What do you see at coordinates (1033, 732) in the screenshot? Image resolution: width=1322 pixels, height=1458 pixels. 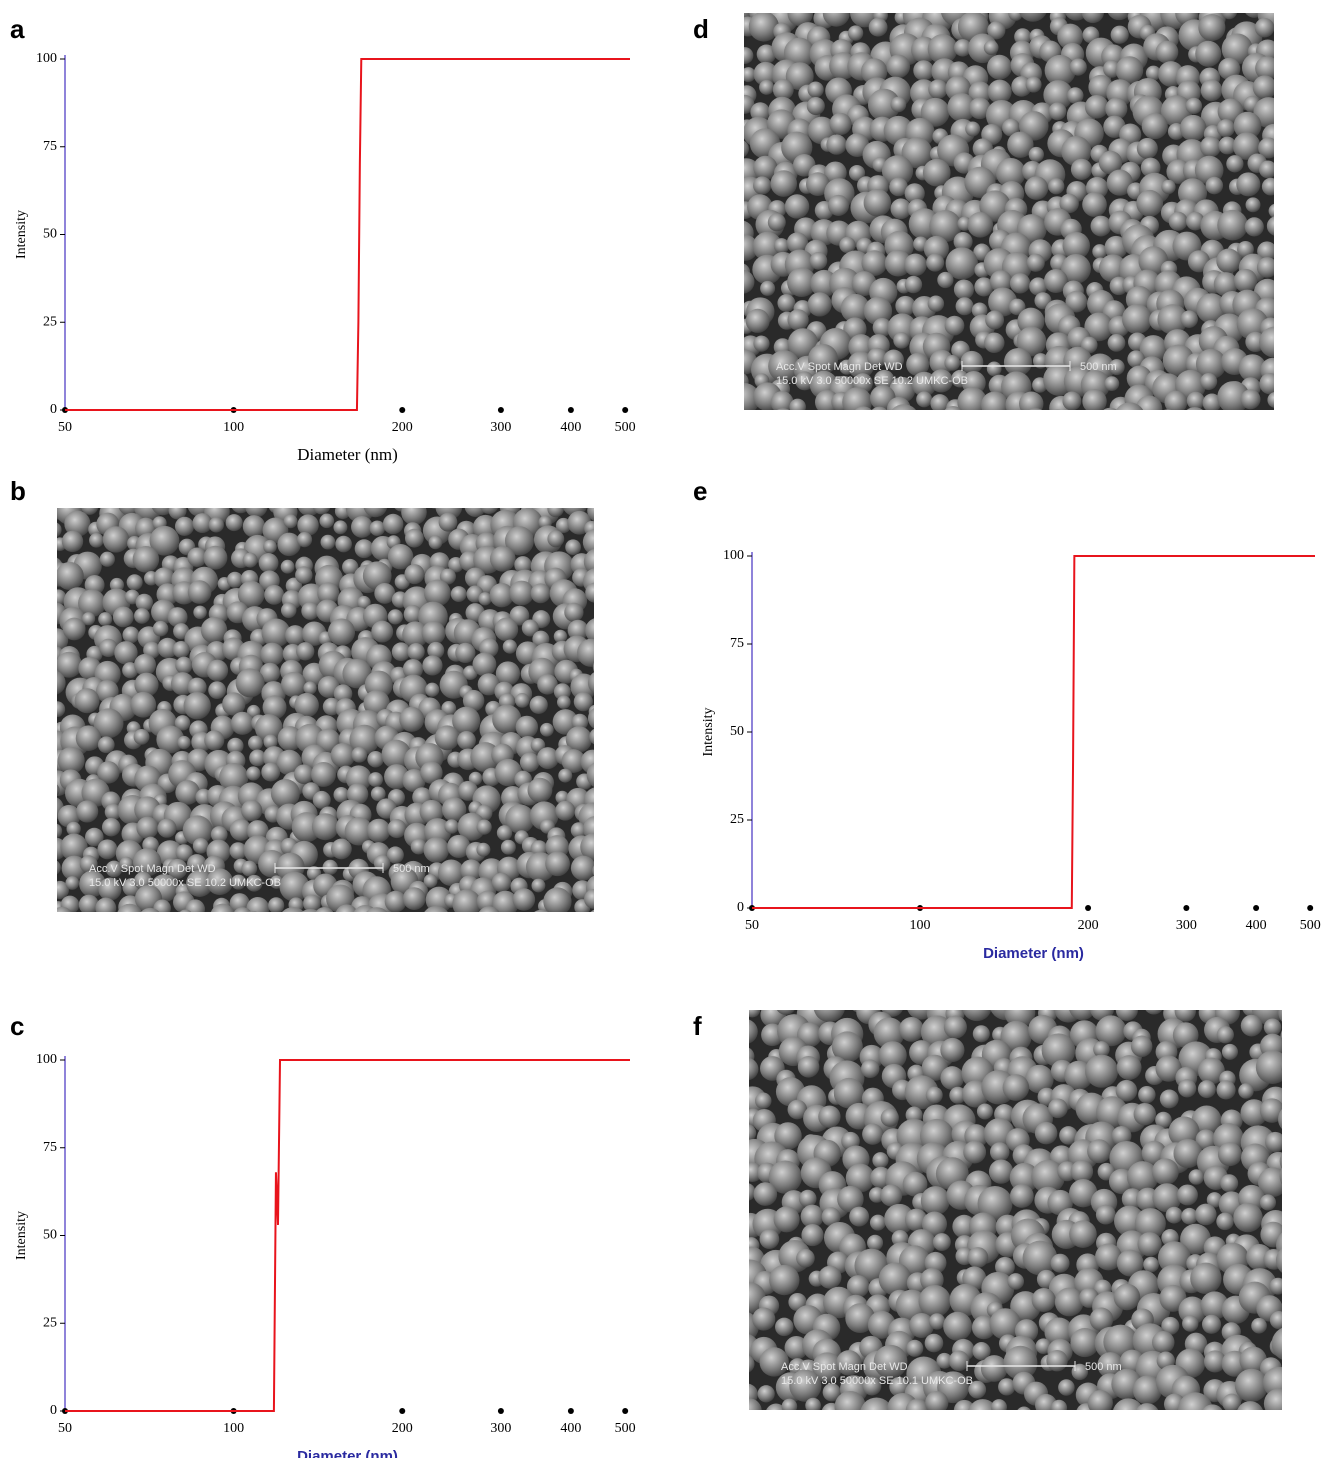 I see `data-line` at bounding box center [1033, 732].